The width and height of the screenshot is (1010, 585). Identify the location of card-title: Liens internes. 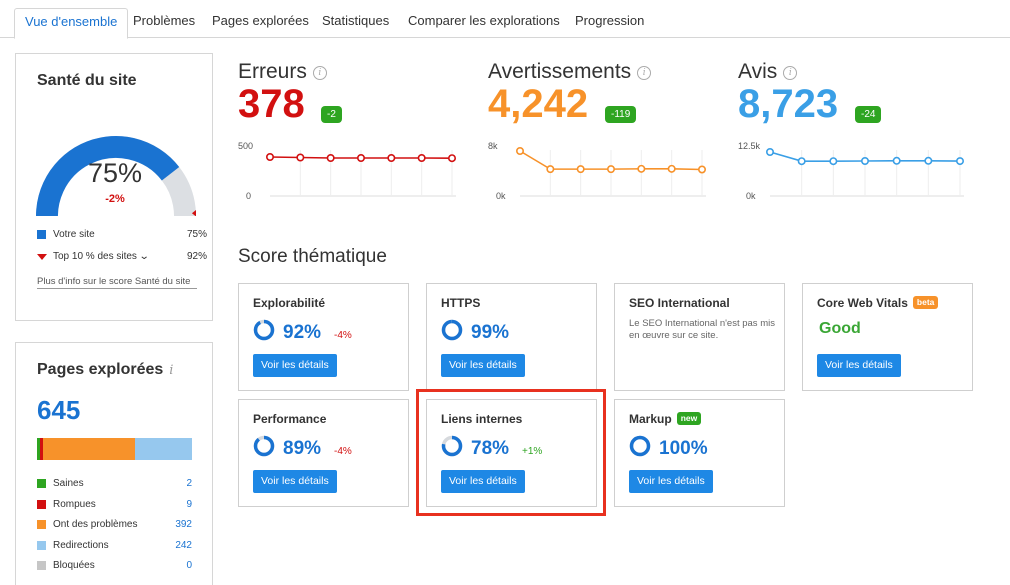
(482, 419).